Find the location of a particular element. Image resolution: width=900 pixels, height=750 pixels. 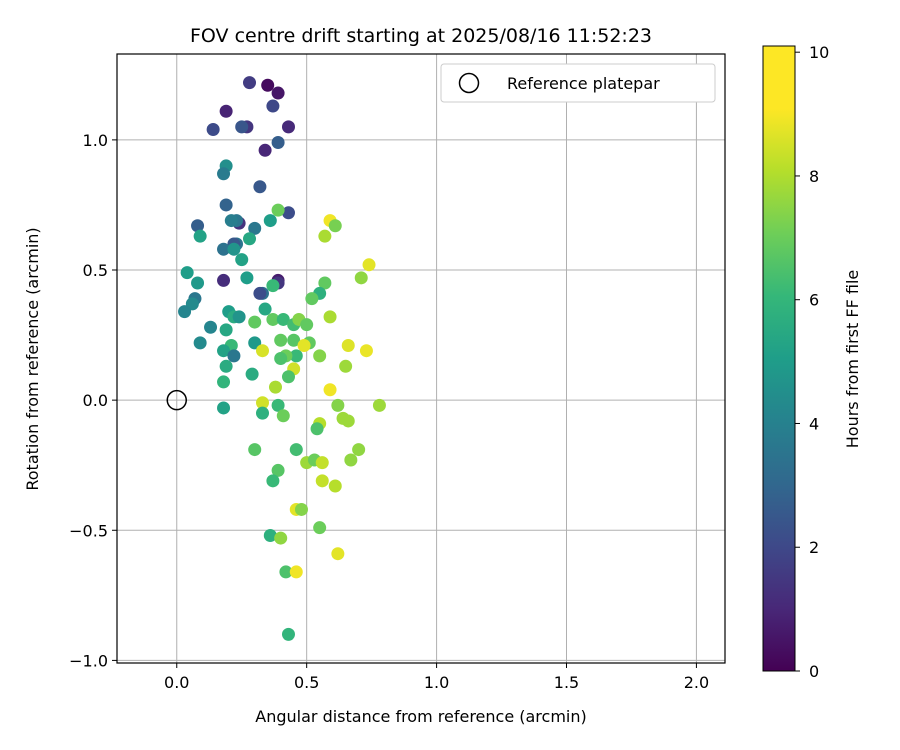

legend-box is located at coordinates (578, 83).